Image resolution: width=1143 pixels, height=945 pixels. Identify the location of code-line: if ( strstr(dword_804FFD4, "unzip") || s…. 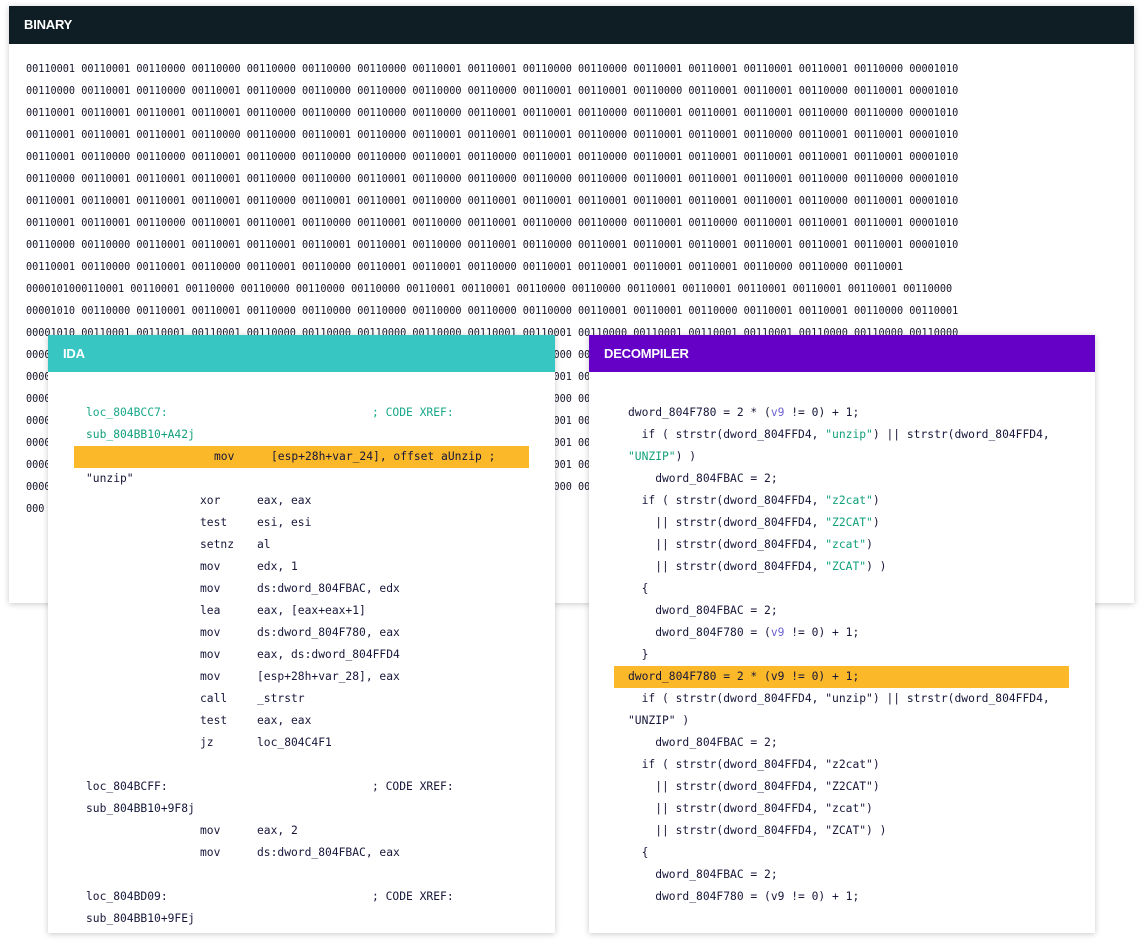
(842, 435).